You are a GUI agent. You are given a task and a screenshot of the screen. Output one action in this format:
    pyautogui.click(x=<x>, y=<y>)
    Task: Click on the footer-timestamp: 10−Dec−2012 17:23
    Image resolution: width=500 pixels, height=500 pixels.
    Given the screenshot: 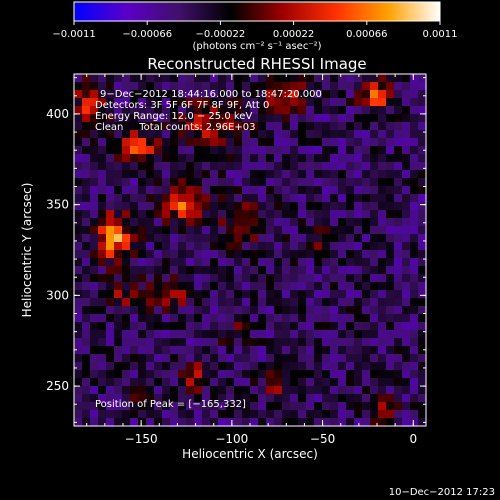 What is the action you would take?
    pyautogui.click(x=442, y=492)
    